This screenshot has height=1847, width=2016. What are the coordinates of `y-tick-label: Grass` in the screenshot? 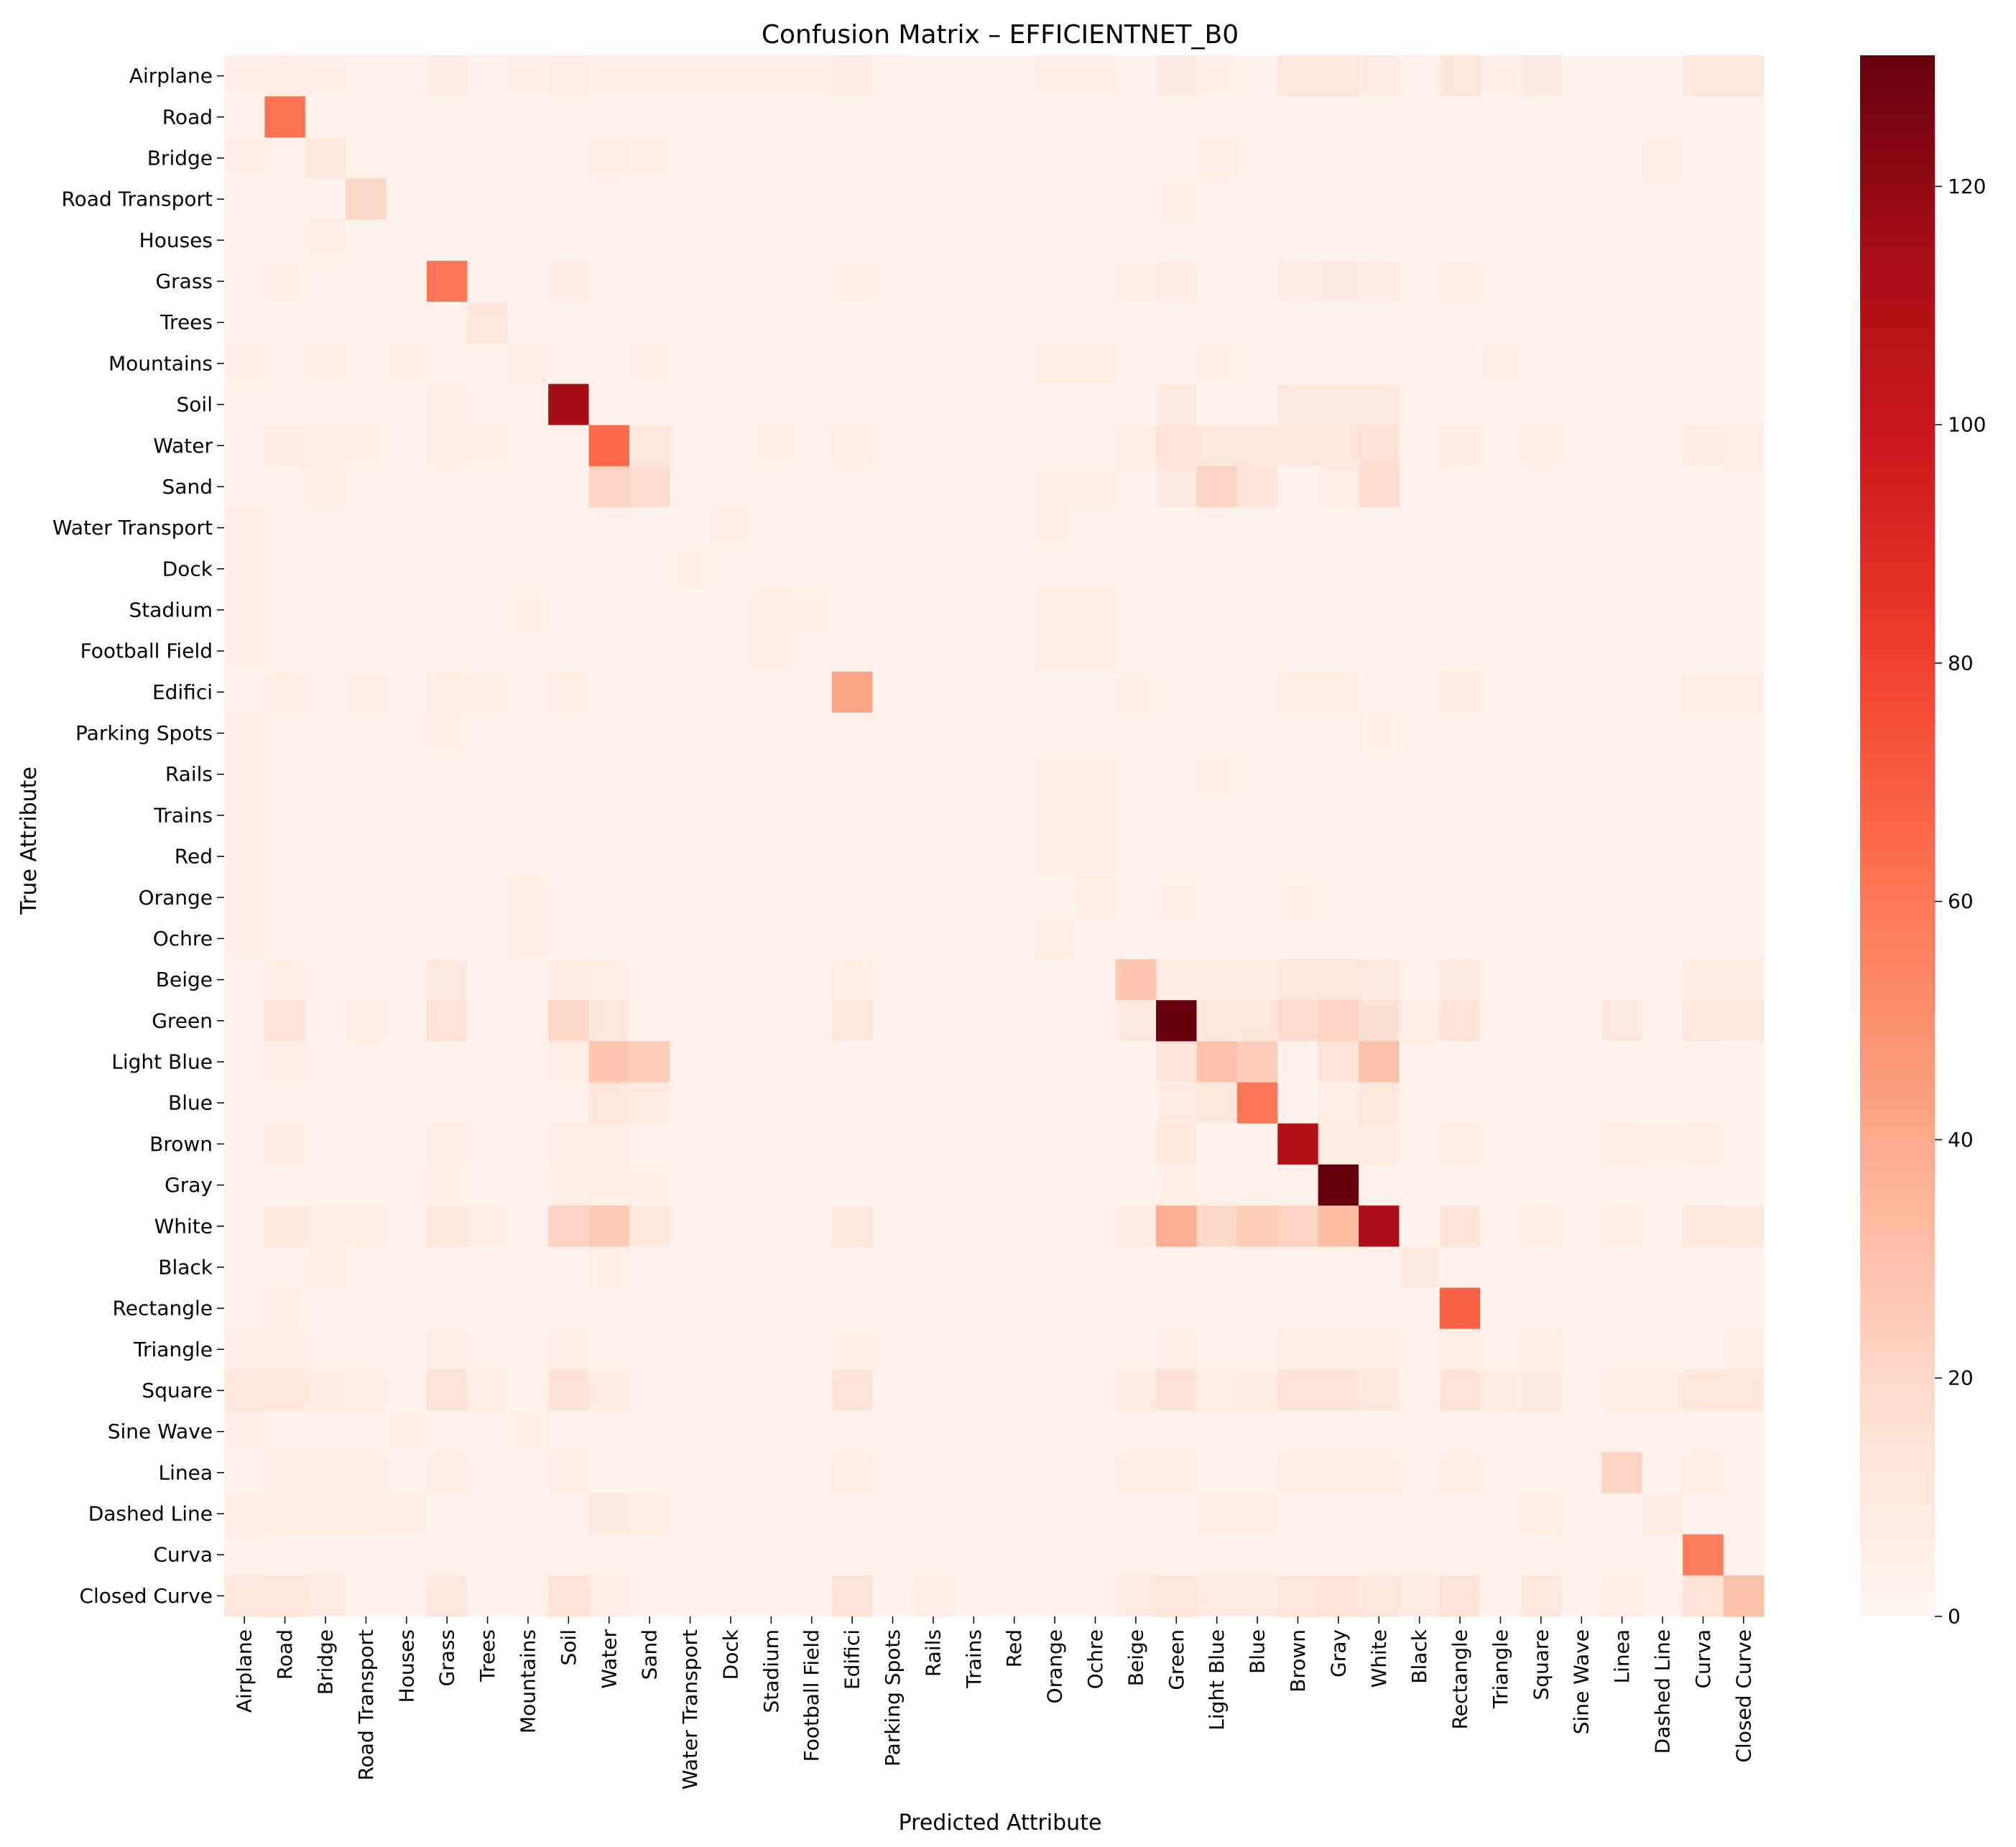 It's located at (184, 281).